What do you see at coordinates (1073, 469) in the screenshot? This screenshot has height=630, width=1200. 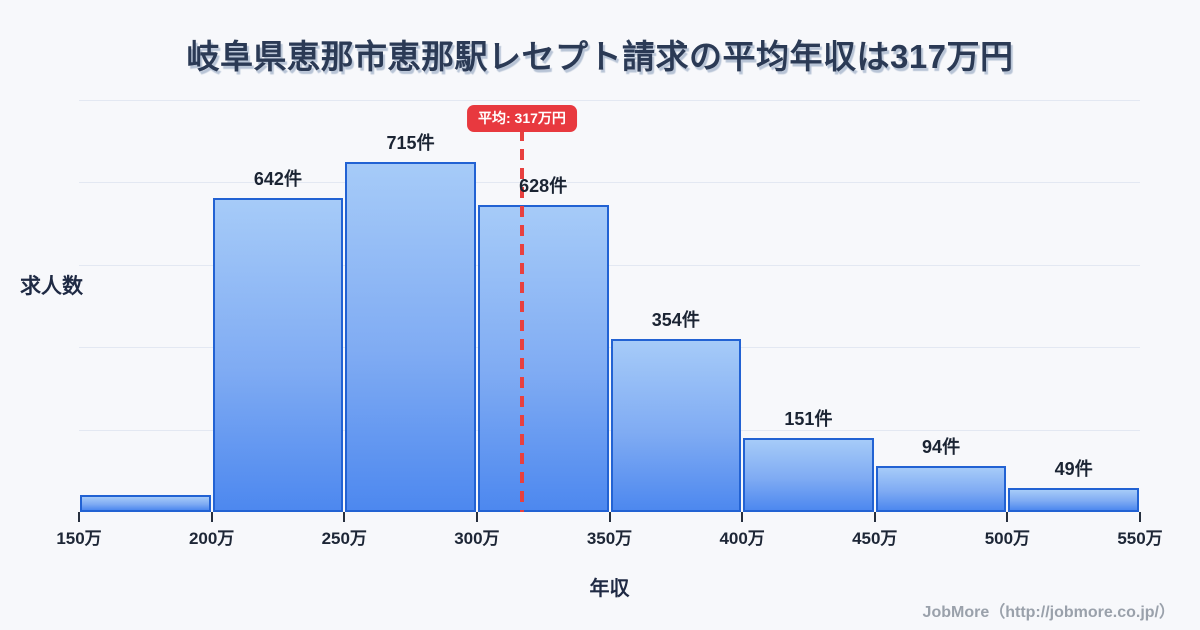 I see `bar-value-label: 49件` at bounding box center [1073, 469].